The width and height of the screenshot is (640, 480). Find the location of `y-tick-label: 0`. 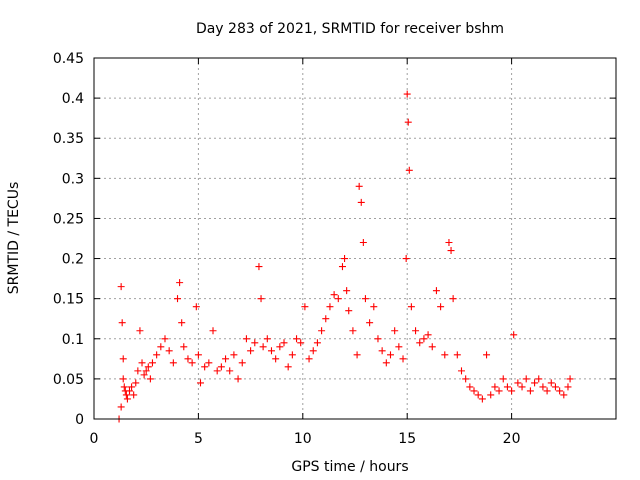

y-tick-label: 0 is located at coordinates (79, 420).